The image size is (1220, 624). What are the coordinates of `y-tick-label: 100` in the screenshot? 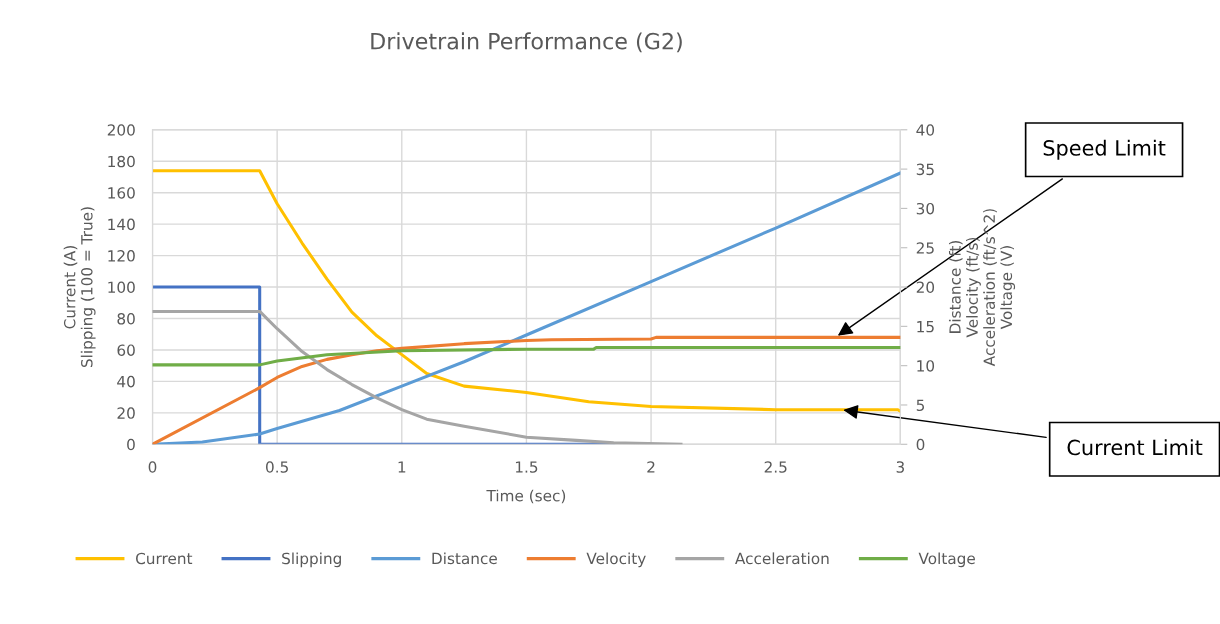 It's located at (121, 287).